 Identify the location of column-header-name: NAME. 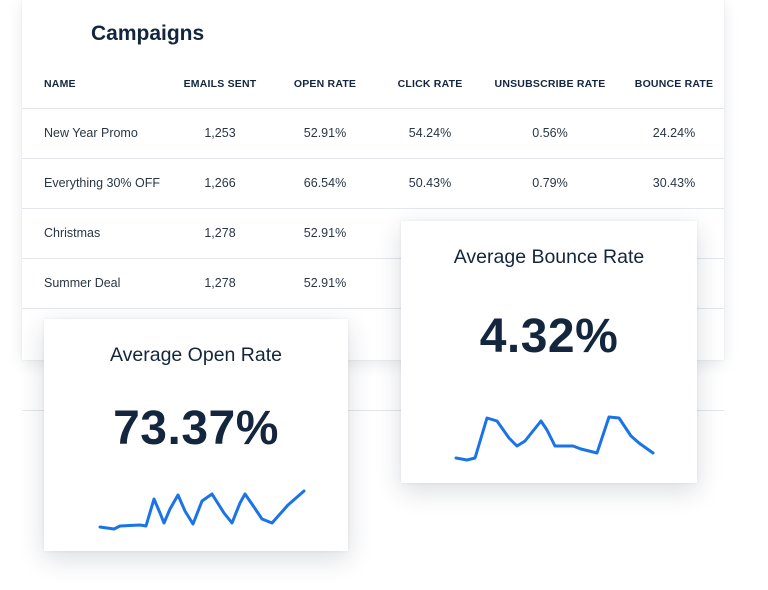
(60, 84).